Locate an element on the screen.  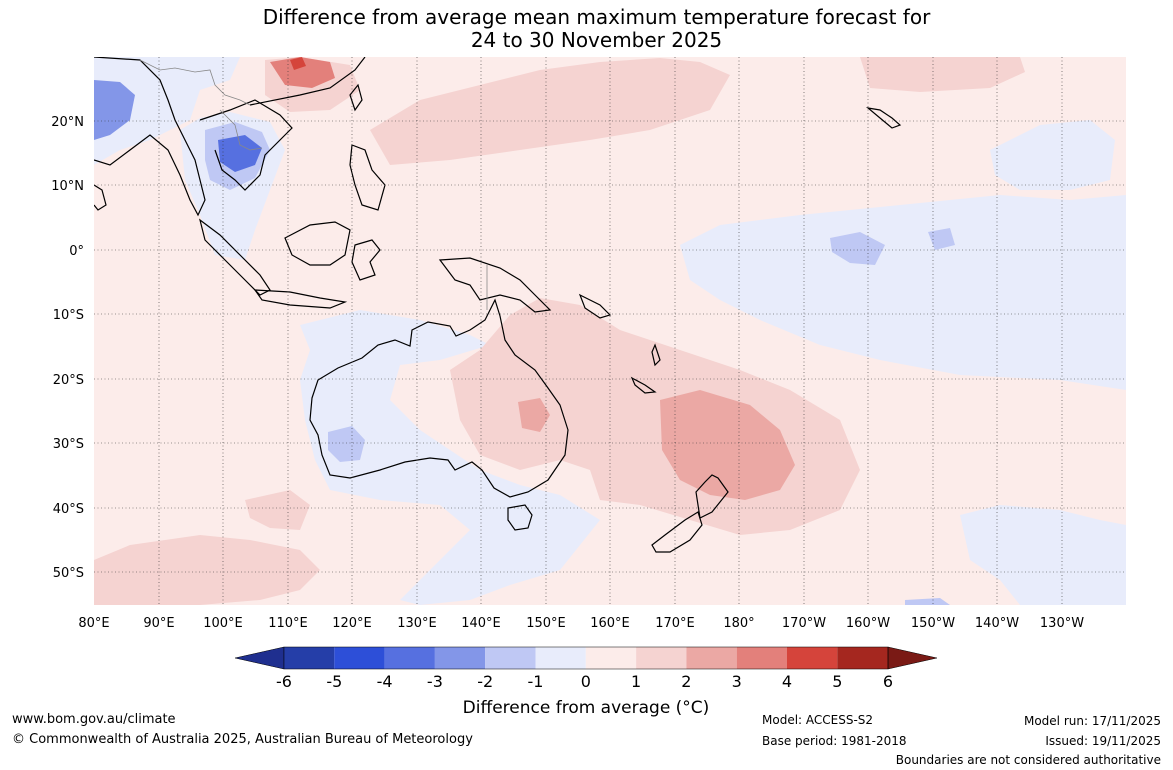
lon-label: 120°E is located at coordinates (352, 623).